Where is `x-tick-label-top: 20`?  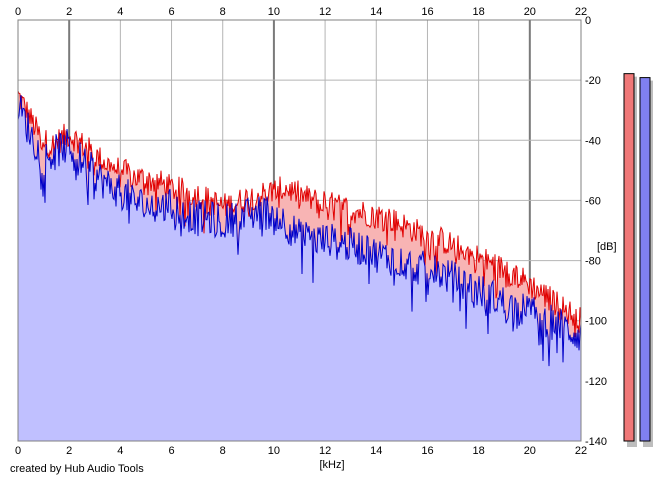
x-tick-label-top: 20 is located at coordinates (530, 12).